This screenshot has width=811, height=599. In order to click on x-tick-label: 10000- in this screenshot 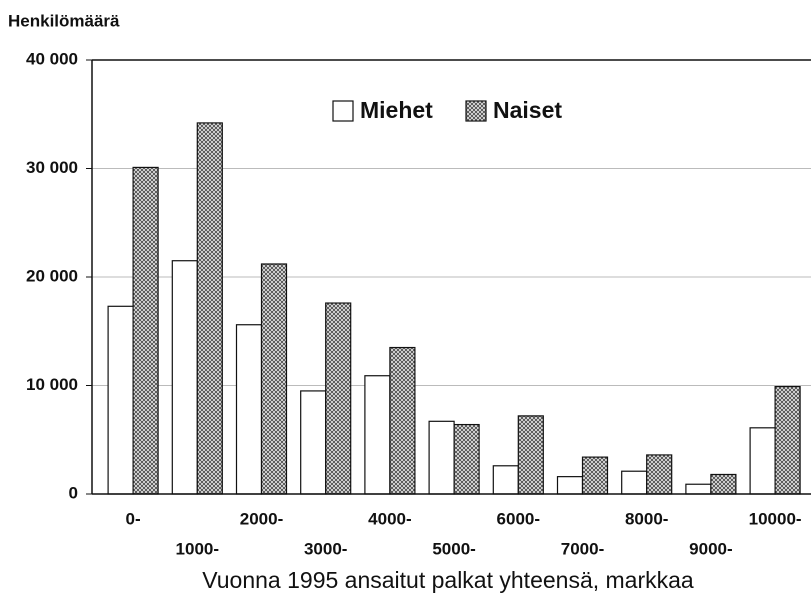, I will do `click(775, 518)`.